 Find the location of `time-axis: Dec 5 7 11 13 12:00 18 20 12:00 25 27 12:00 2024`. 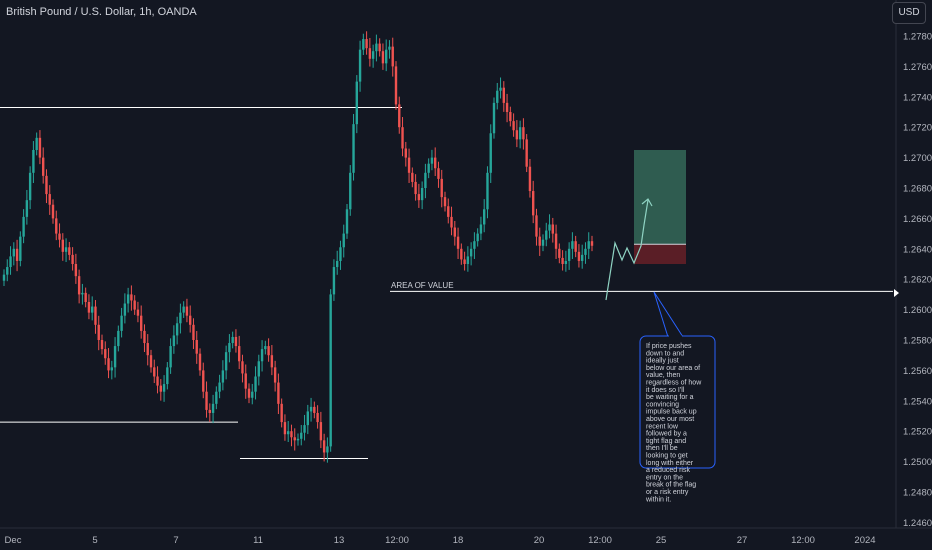

time-axis: Dec 5 7 11 13 12:00 18 20 12:00 25 27 12:00 2024 is located at coordinates (440, 540).